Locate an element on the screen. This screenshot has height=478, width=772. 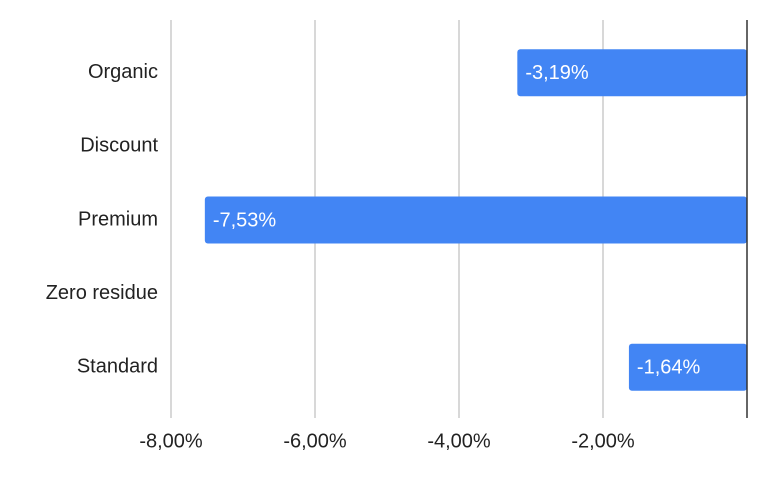
y-tick-label: Standard is located at coordinates (117, 366).